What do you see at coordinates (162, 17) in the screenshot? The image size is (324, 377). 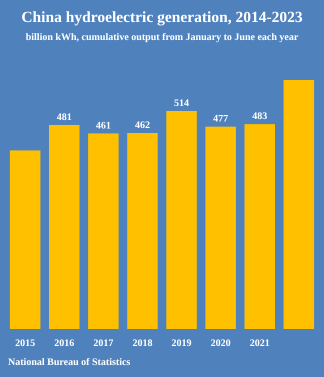 I see `chart-title: China hydroelectric generation, 2014-2023` at bounding box center [162, 17].